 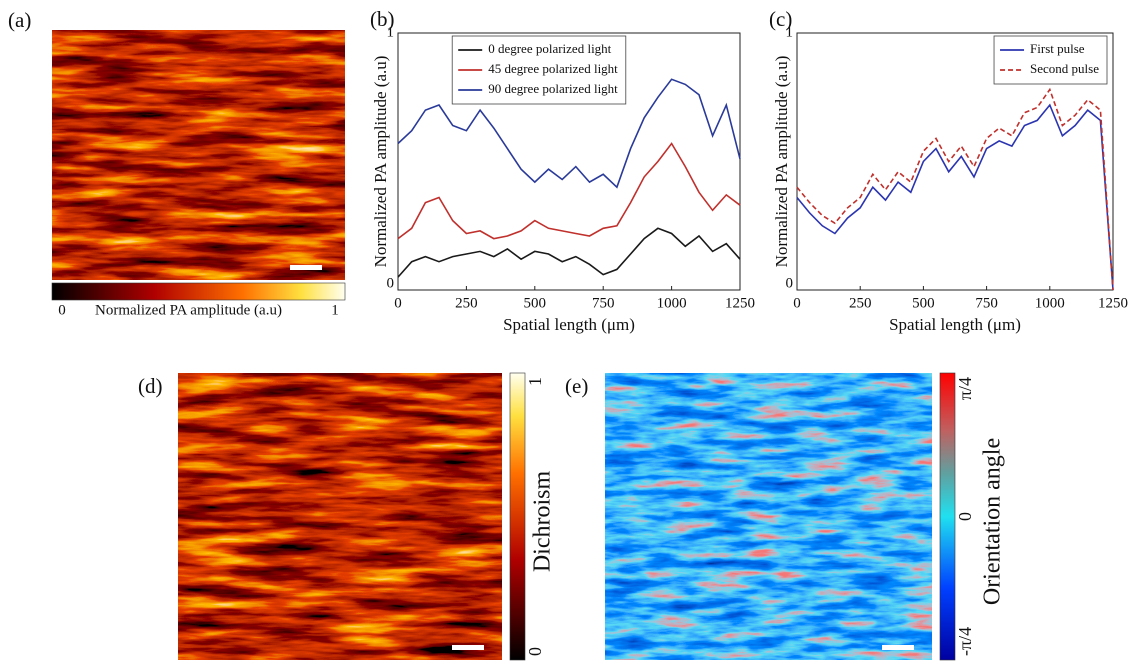 What do you see at coordinates (993, 521) in the screenshot?
I see `colorbar-label: Orientation angle` at bounding box center [993, 521].